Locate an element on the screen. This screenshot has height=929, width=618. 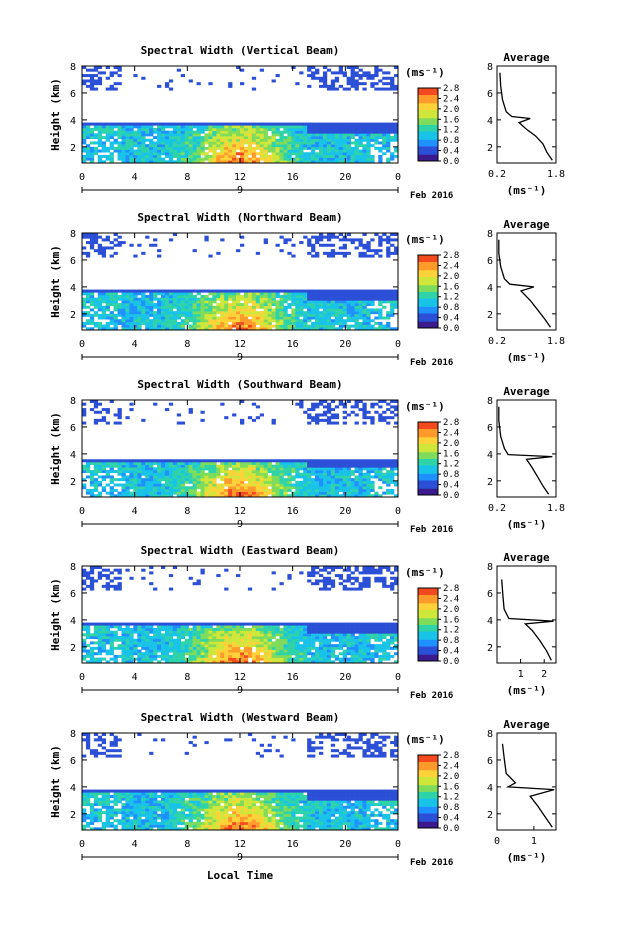
avg-x-tick-label: 0 is located at coordinates (497, 841).